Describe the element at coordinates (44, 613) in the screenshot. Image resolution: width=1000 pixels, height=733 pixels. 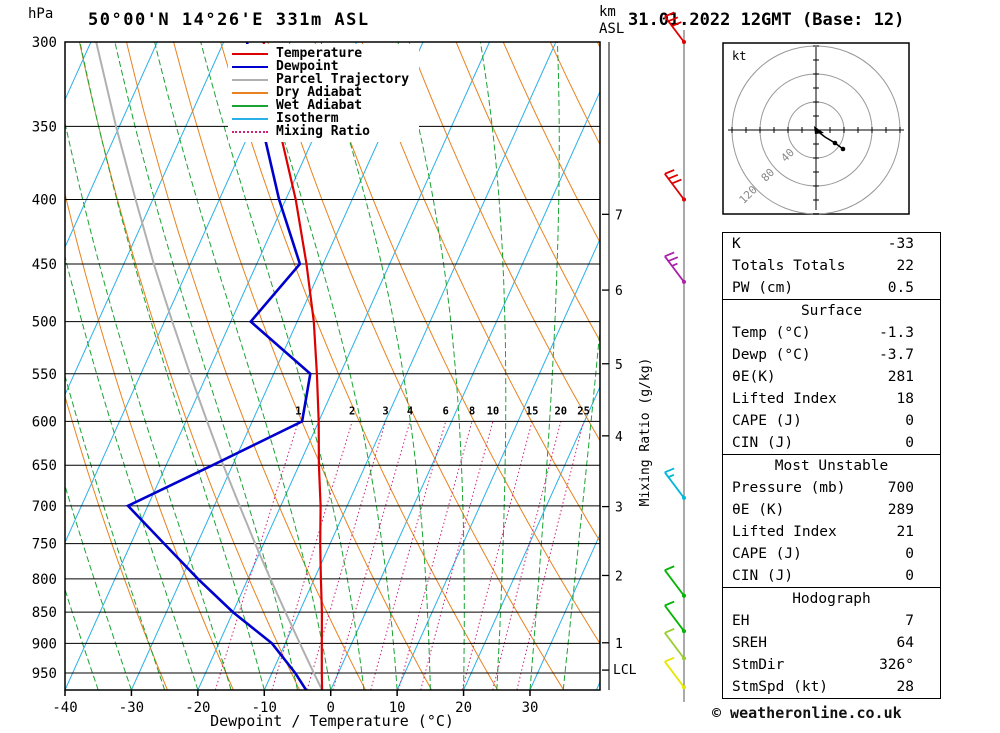
I see `pressure-tick-label: 850` at that location.